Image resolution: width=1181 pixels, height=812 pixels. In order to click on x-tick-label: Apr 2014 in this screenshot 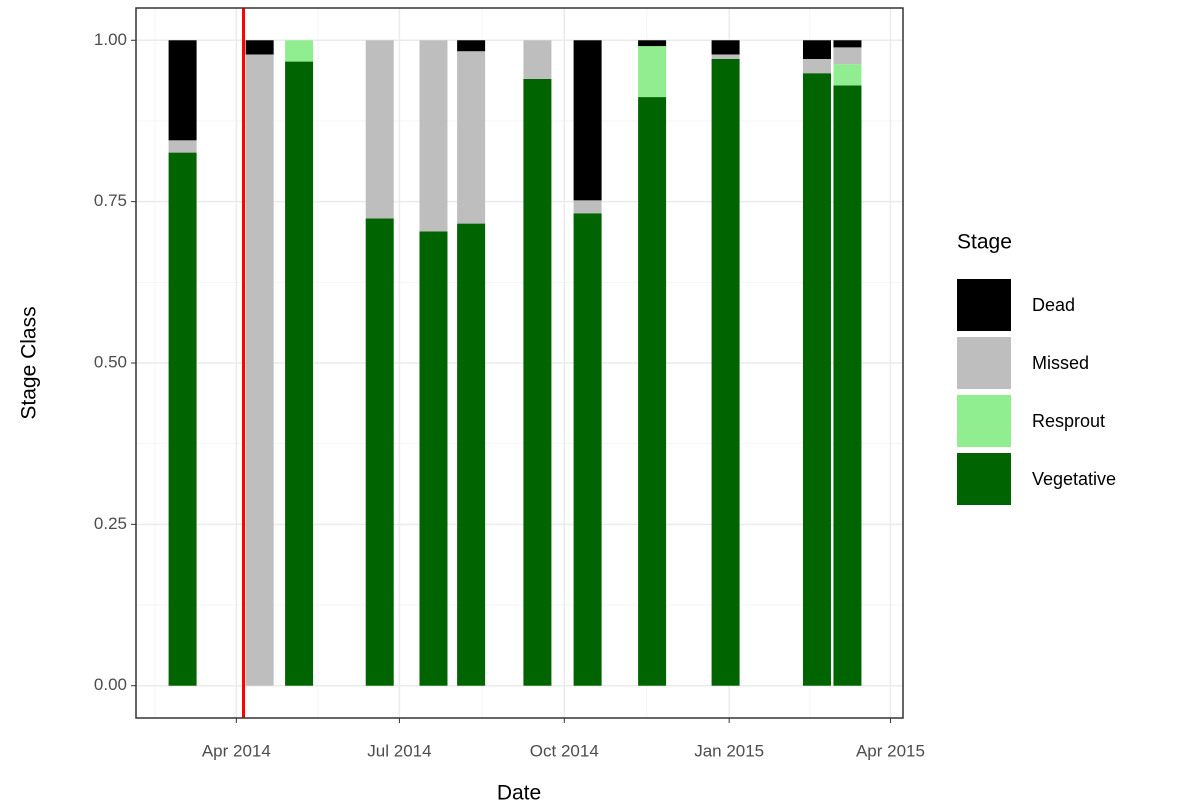, I will do `click(236, 750)`.